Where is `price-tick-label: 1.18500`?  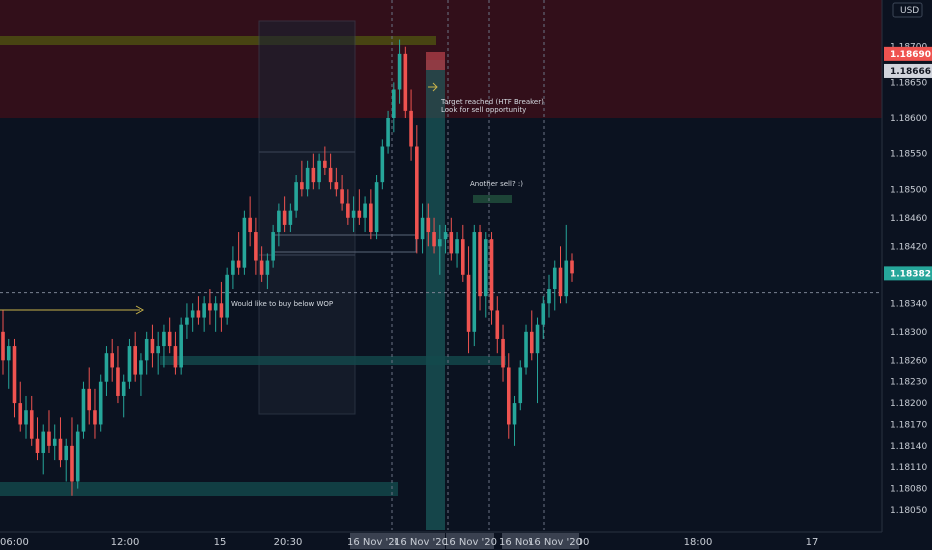 price-tick-label: 1.18500 is located at coordinates (908, 190).